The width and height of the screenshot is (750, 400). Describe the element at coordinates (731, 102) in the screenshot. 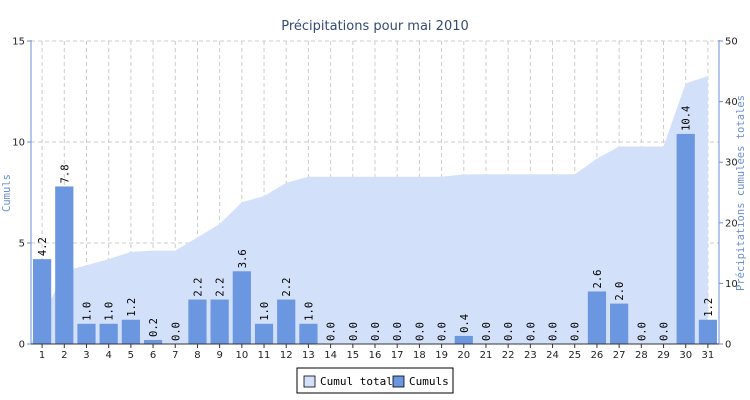

I see `y2-tick-label: 40` at that location.